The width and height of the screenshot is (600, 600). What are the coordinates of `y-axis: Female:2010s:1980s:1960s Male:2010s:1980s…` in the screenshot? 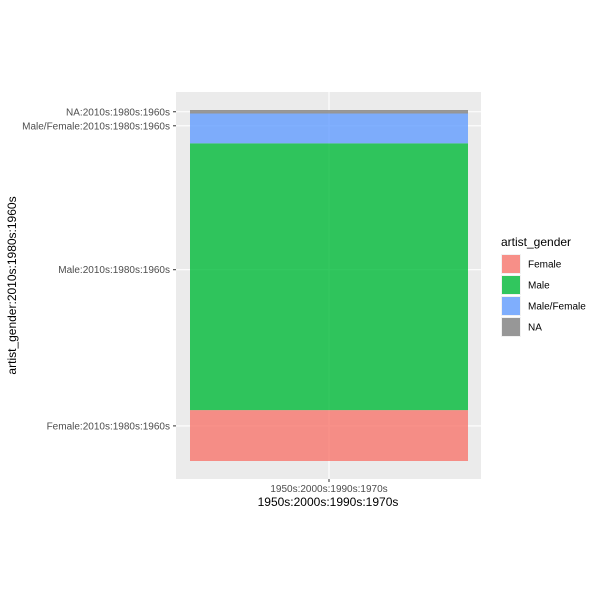 It's located at (99, 269).